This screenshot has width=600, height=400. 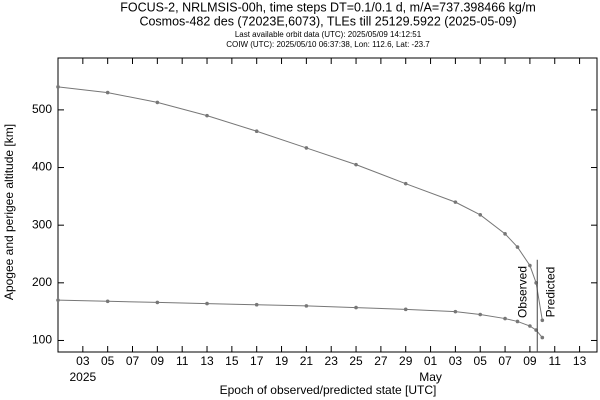 I want to click on x-tick-label: 15, so click(x=232, y=361).